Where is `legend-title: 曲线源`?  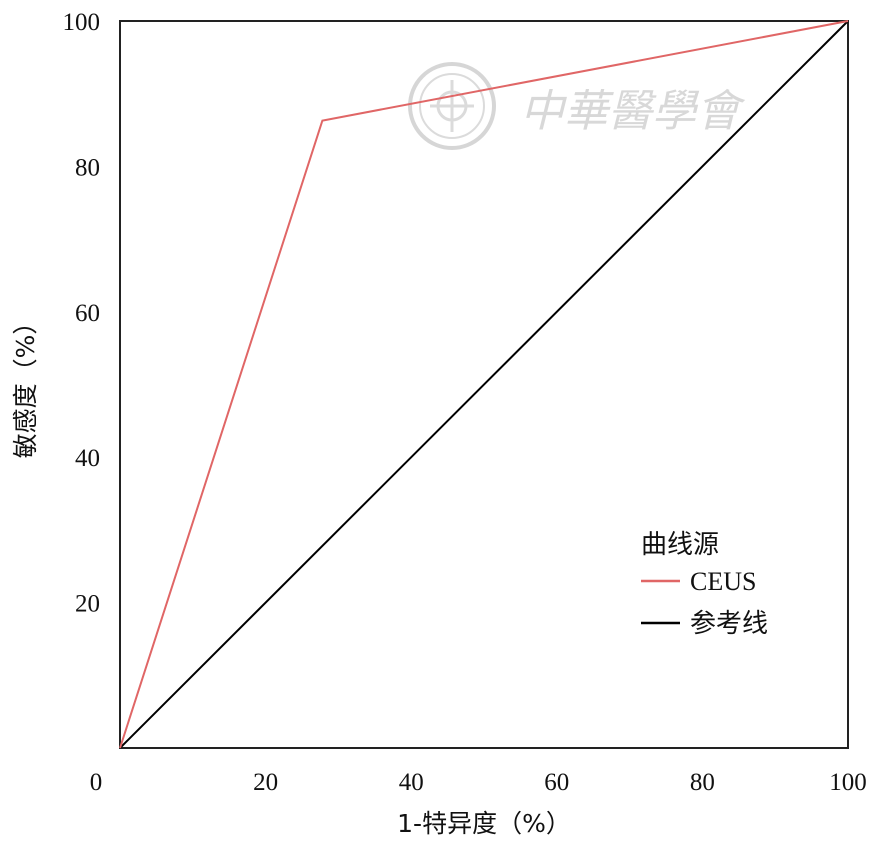
legend-title: 曲线源 is located at coordinates (680, 545).